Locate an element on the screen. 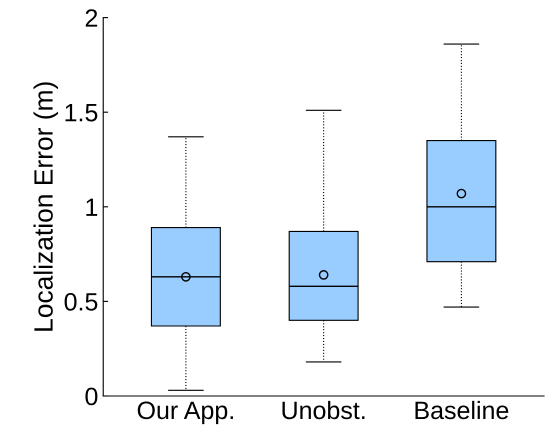 The image size is (558, 440). y-tick-label: 2 is located at coordinates (92, 18).